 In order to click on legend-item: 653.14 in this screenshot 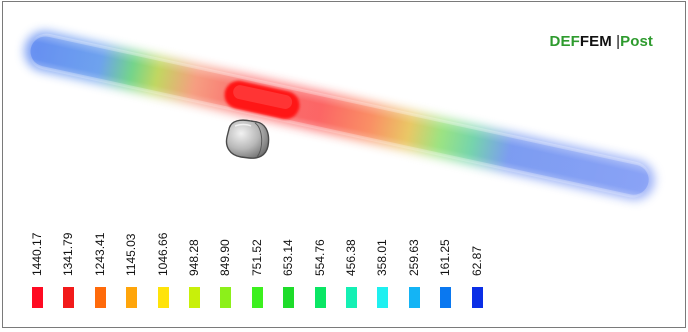, I will do `click(288, 269)`.